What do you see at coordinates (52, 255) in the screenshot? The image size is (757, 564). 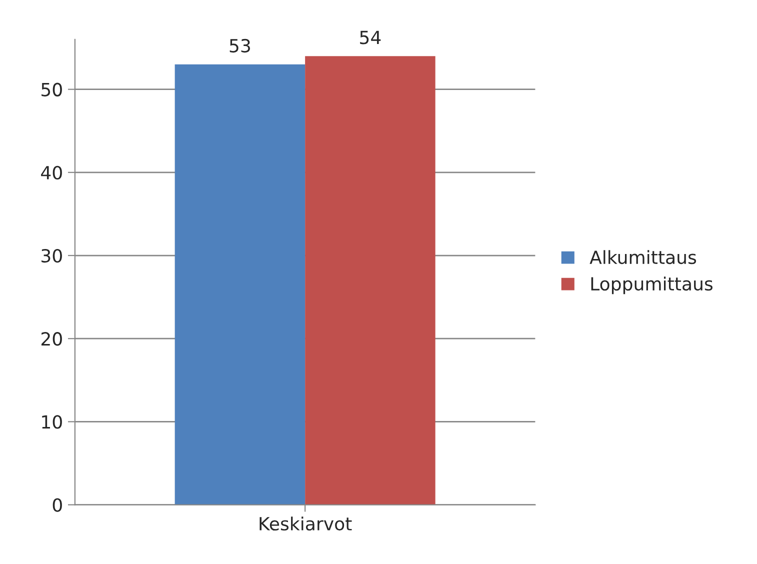 I see `y-tick-label: 30` at bounding box center [52, 255].